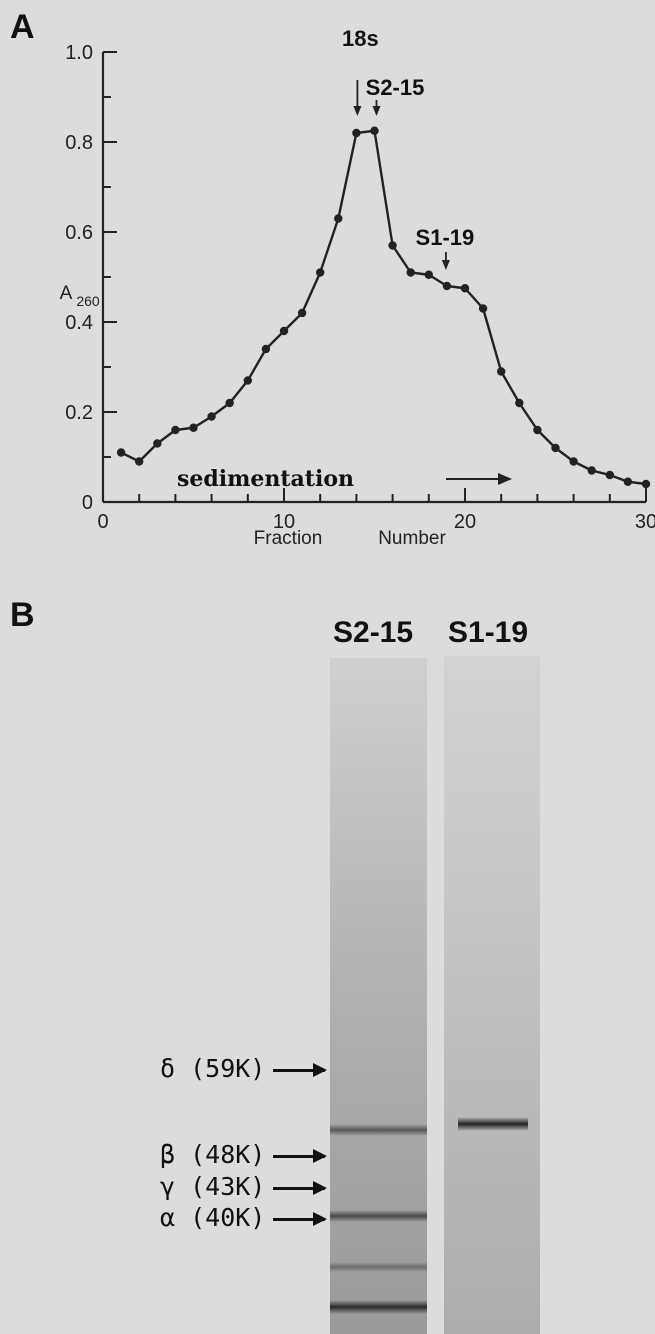 This screenshot has width=655, height=1334. I want to click on x-axis-label-number: Number, so click(412, 538).